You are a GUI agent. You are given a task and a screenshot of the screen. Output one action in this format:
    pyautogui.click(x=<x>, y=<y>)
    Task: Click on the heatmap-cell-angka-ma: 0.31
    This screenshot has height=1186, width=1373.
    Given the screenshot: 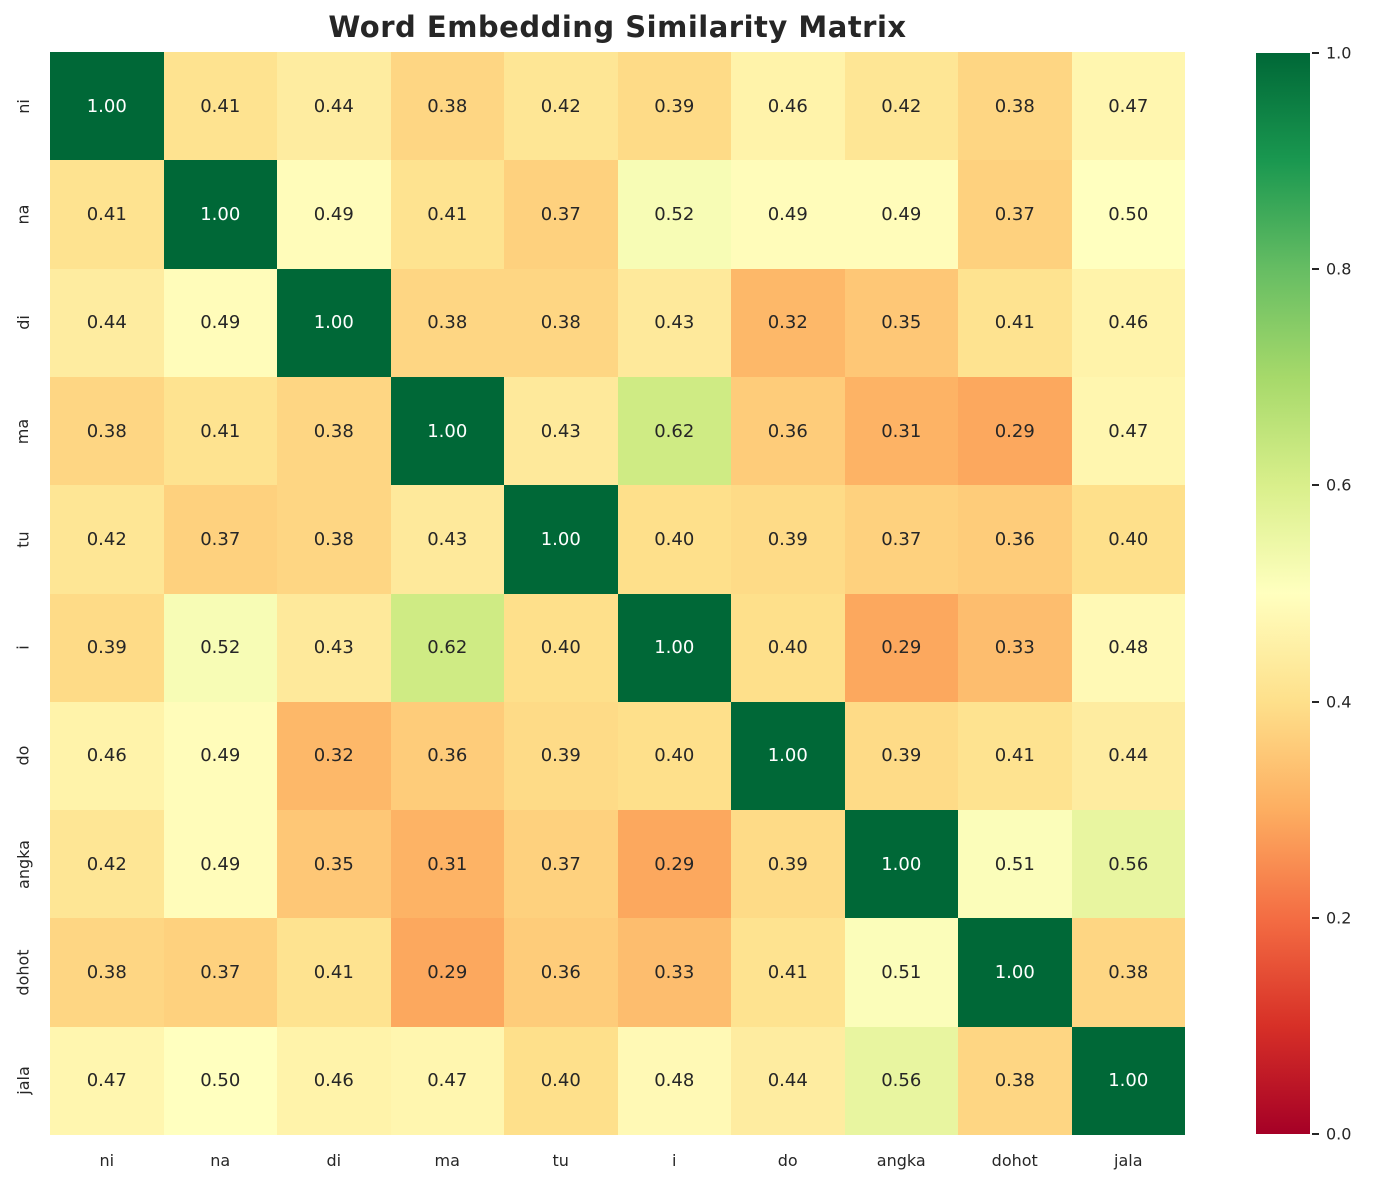 What is the action you would take?
    pyautogui.click(x=447, y=864)
    